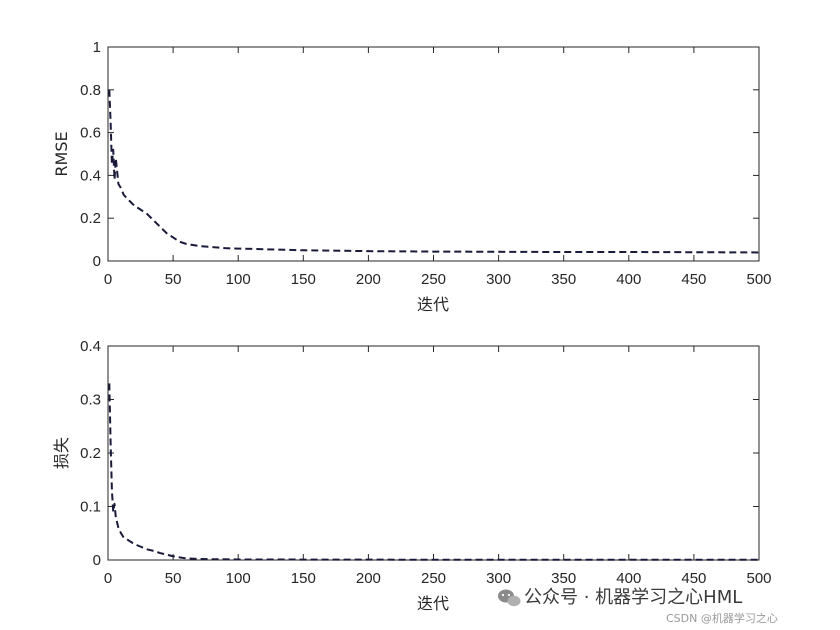 This screenshot has height=630, width=840. I want to click on loss-x-tick-label: 300, so click(498, 578).